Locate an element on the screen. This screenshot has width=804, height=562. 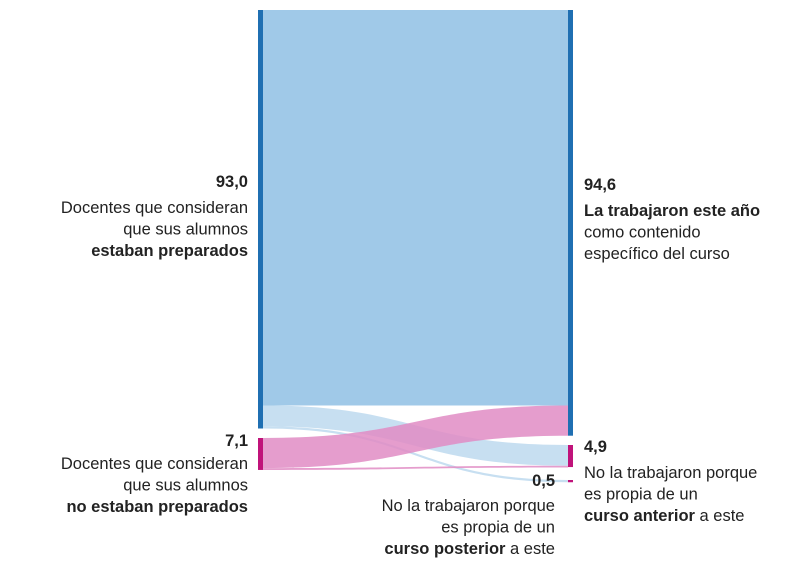
label-segment: como contenido is located at coordinates (642, 233).